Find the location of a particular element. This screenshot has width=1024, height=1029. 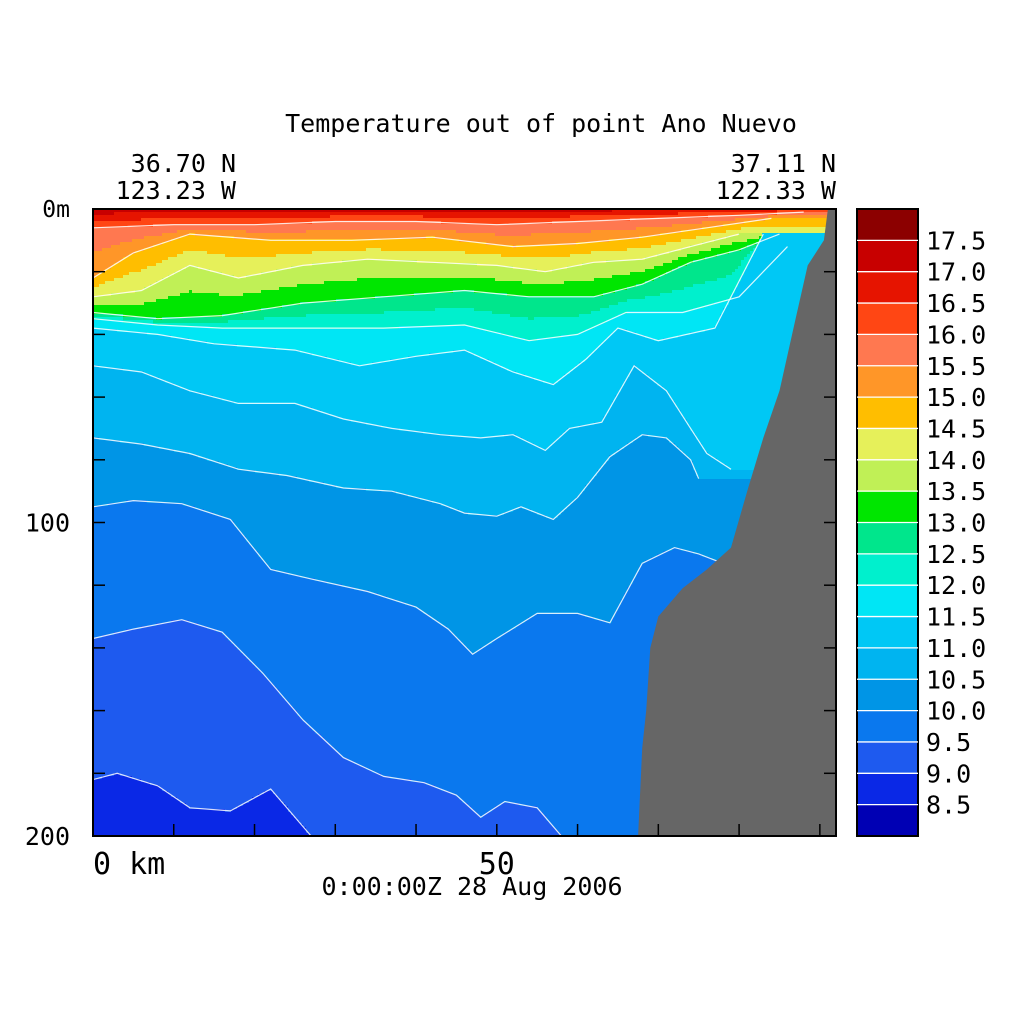

colorbar-label: 15.5 is located at coordinates (956, 366).